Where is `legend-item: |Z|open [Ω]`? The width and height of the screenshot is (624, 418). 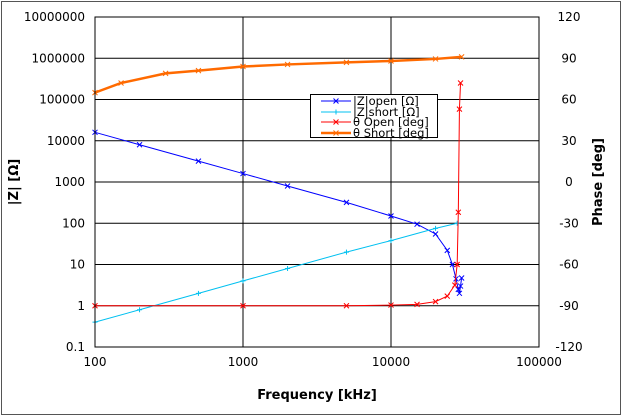 legend-item: |Z|open [Ω] is located at coordinates (374, 101).